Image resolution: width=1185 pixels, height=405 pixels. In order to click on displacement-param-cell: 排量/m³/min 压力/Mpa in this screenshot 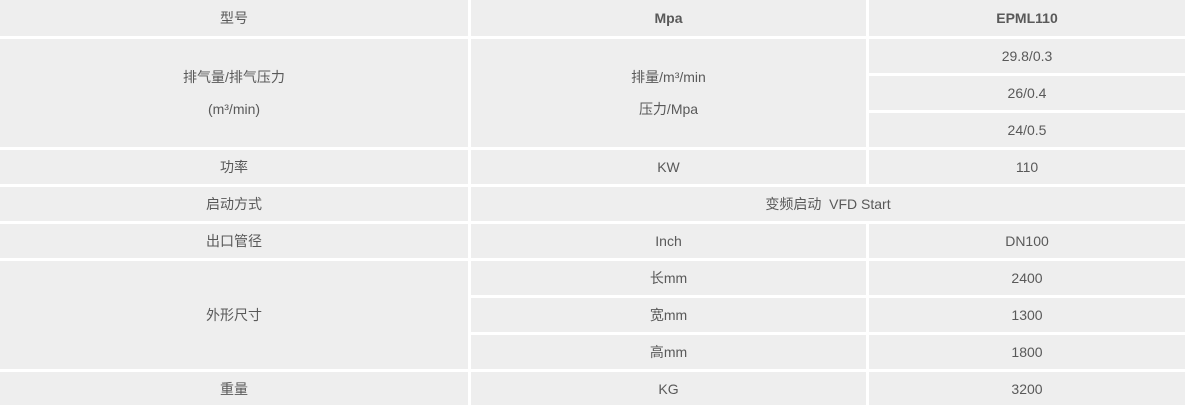, I will do `click(668, 93)`.